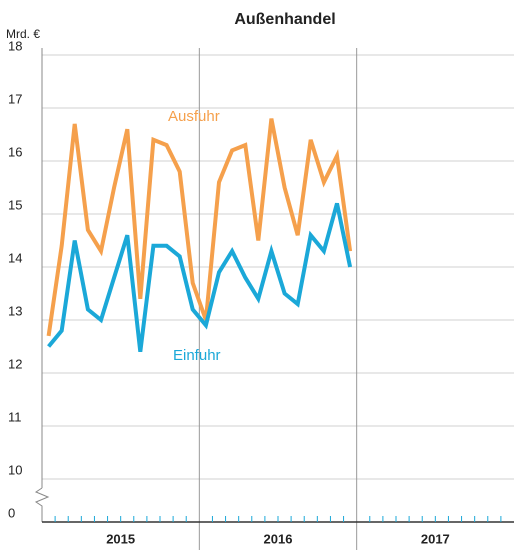  What do you see at coordinates (120, 538) in the screenshot?
I see `x-tick-label: 2015` at bounding box center [120, 538].